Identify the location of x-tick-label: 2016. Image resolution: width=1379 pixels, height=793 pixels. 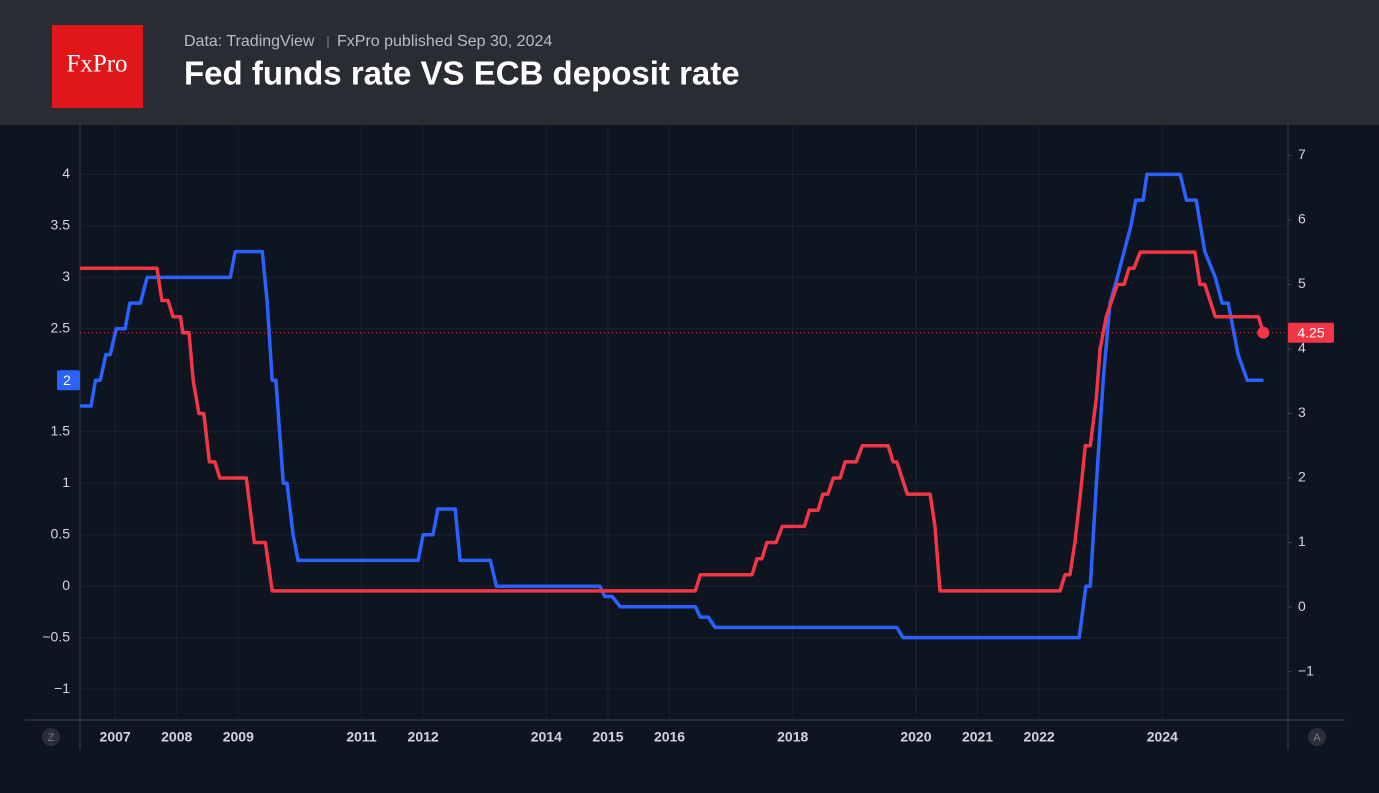
(669, 737).